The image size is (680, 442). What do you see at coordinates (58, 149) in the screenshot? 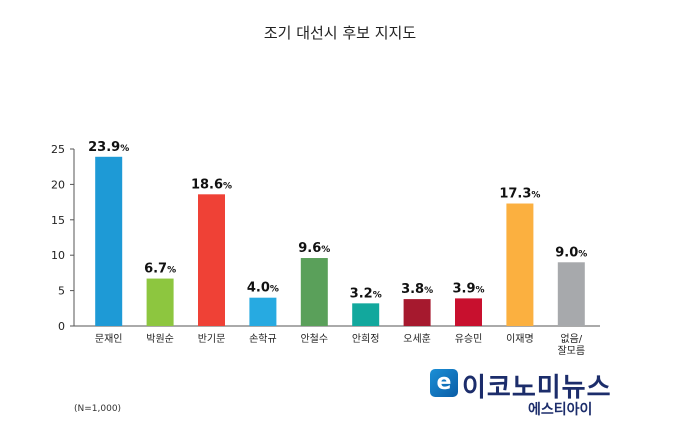
I see `y-tick-label: 25` at bounding box center [58, 149].